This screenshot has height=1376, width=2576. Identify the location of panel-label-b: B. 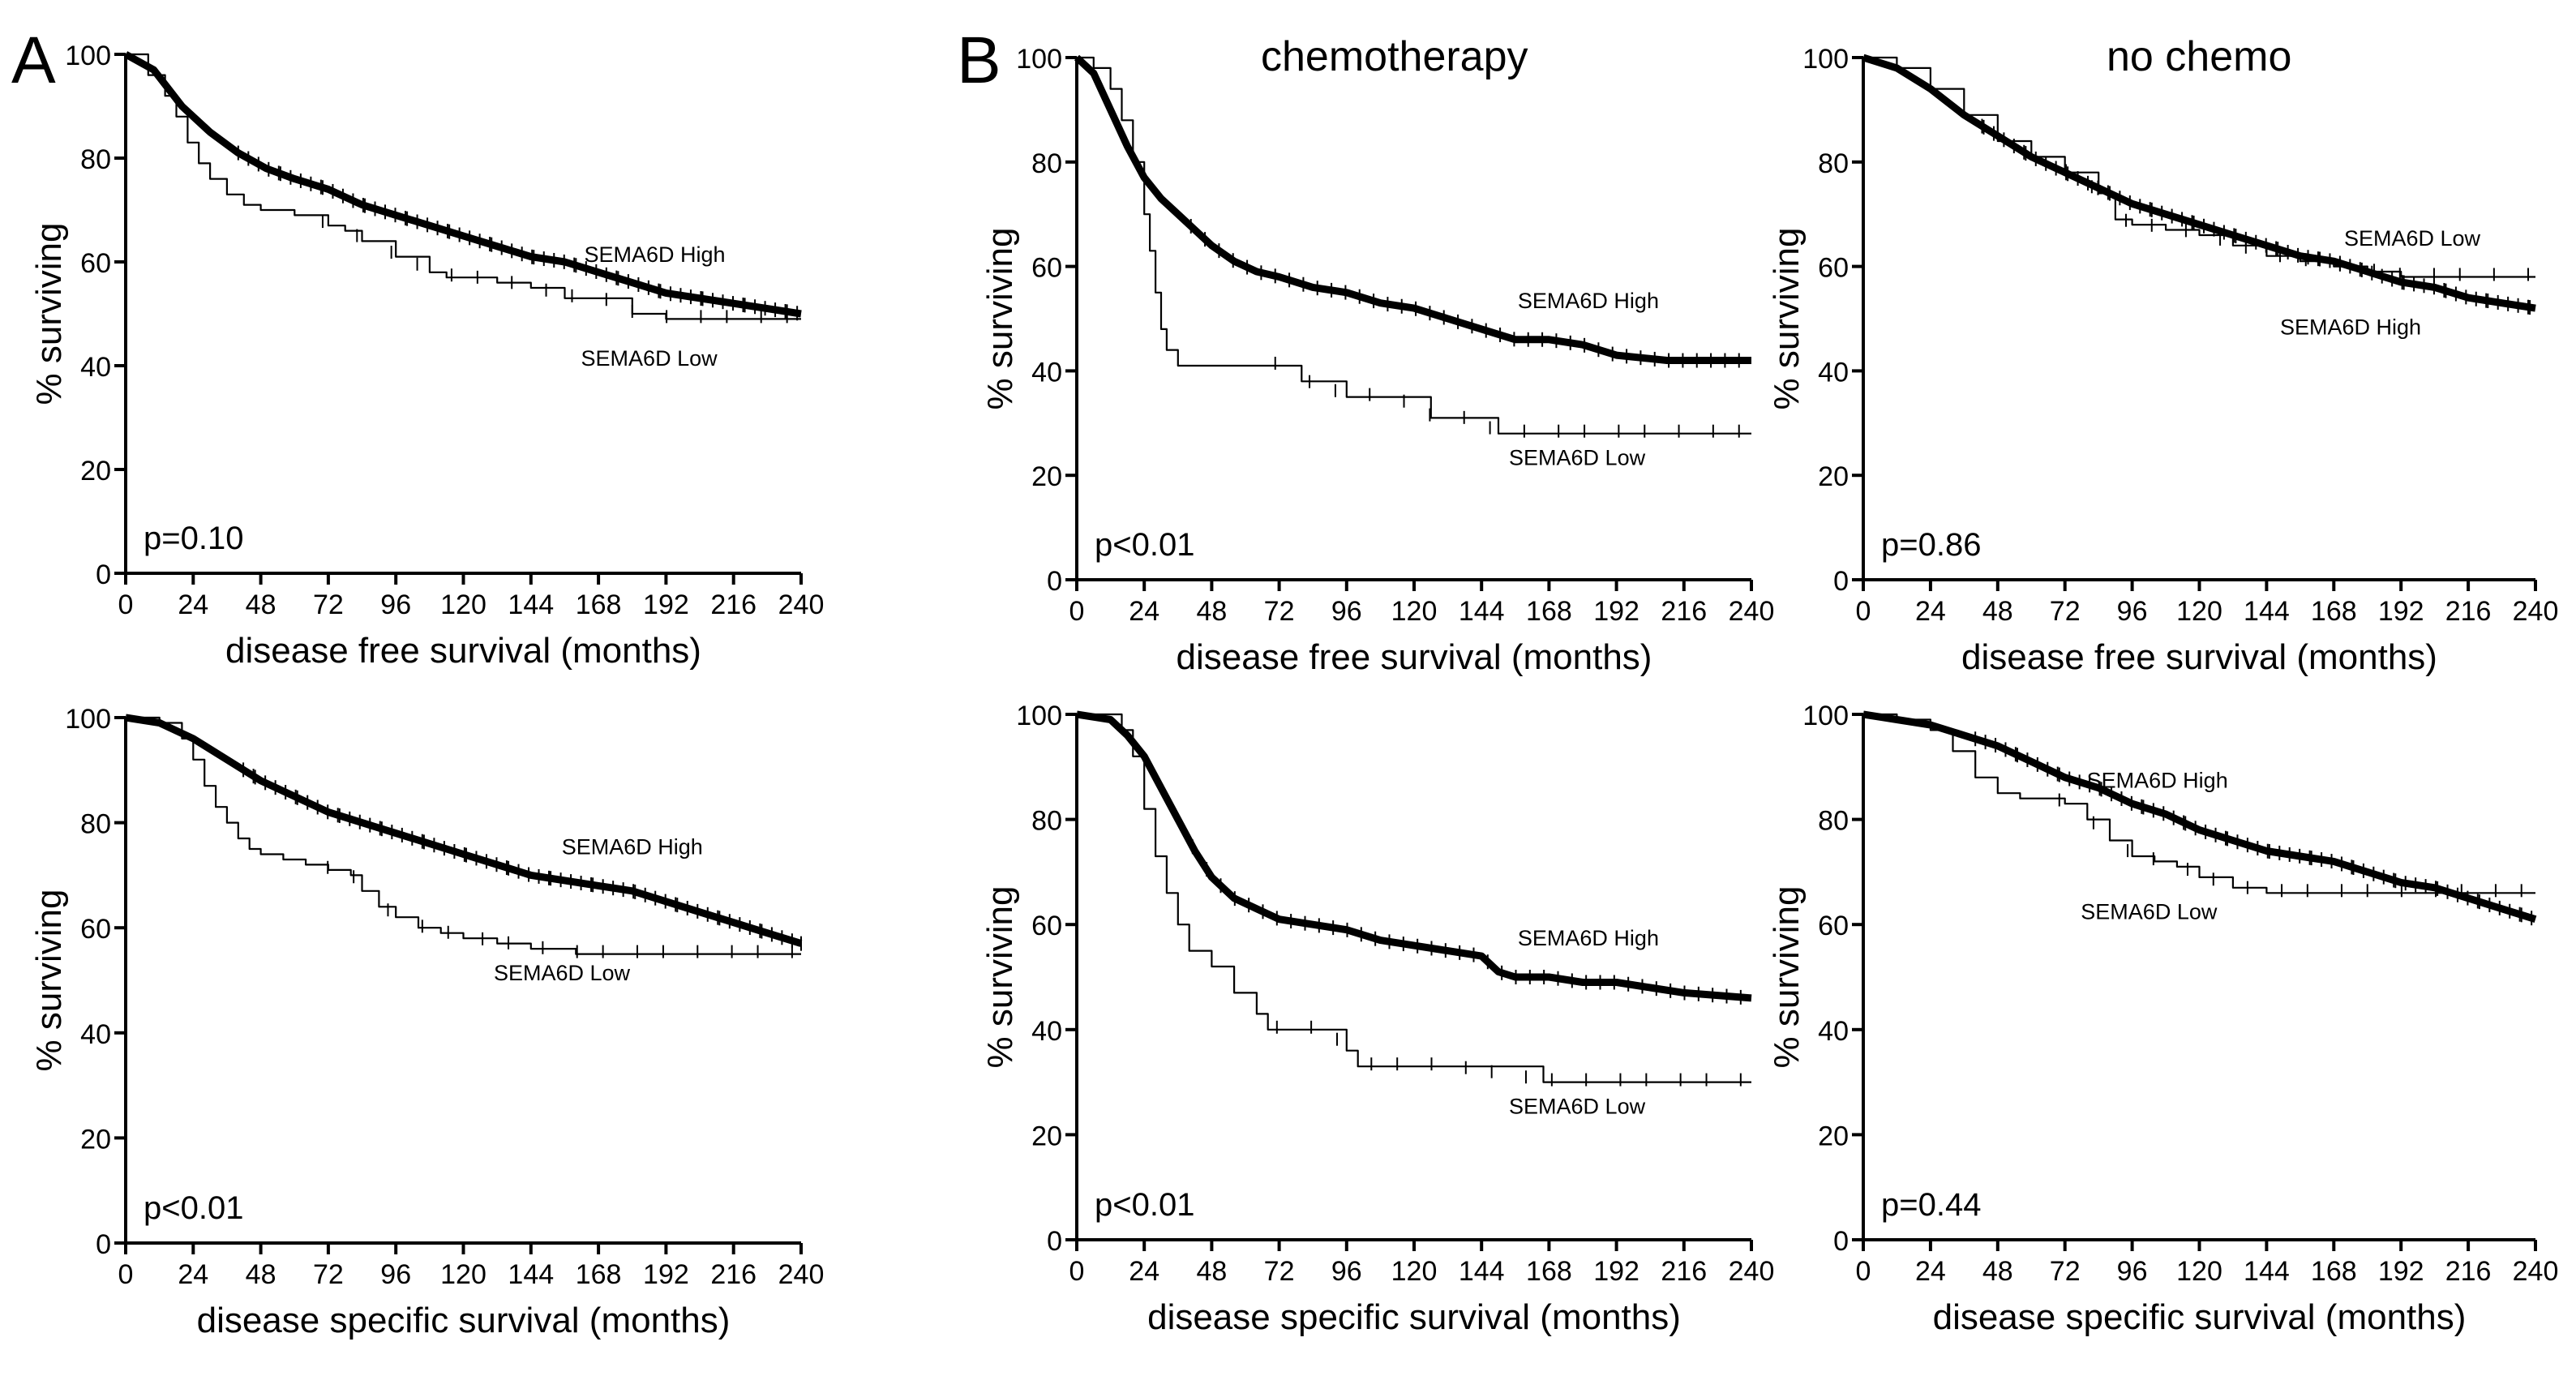
(979, 60).